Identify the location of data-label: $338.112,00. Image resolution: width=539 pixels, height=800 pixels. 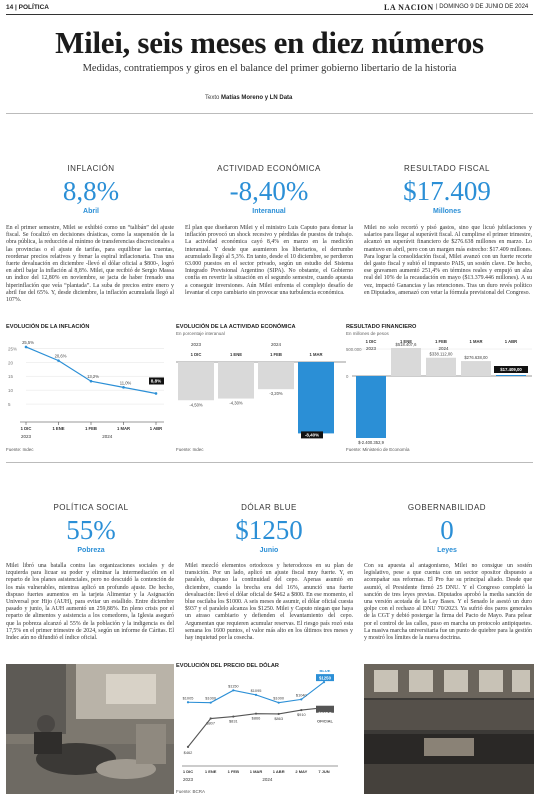
(442, 354).